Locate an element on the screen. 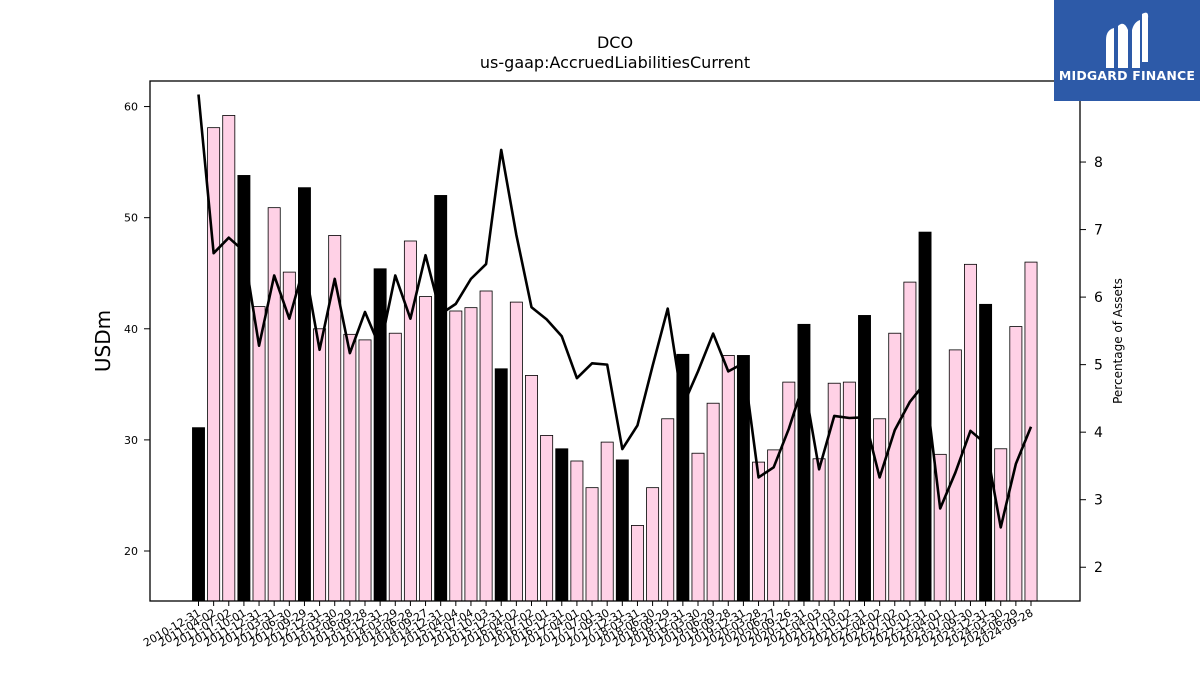  y-tick-label: 20 is located at coordinates (131, 551).